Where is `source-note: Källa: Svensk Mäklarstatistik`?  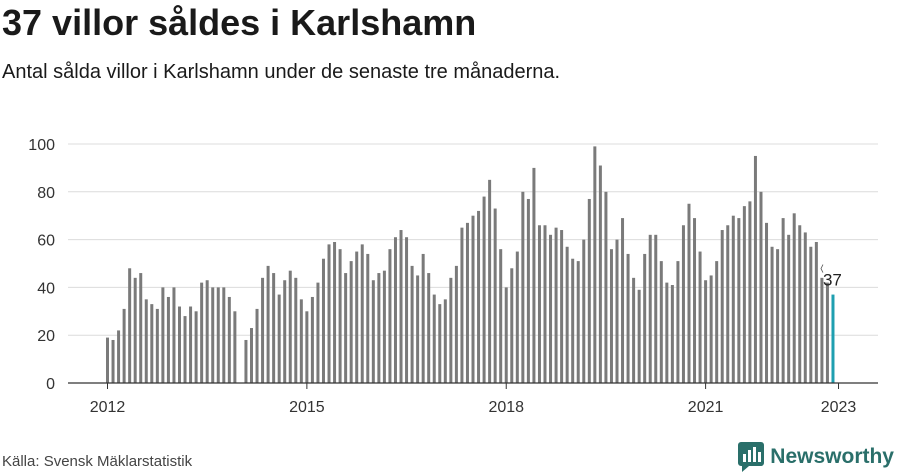 source-note: Källa: Svensk Mäklarstatistik is located at coordinates (97, 461).